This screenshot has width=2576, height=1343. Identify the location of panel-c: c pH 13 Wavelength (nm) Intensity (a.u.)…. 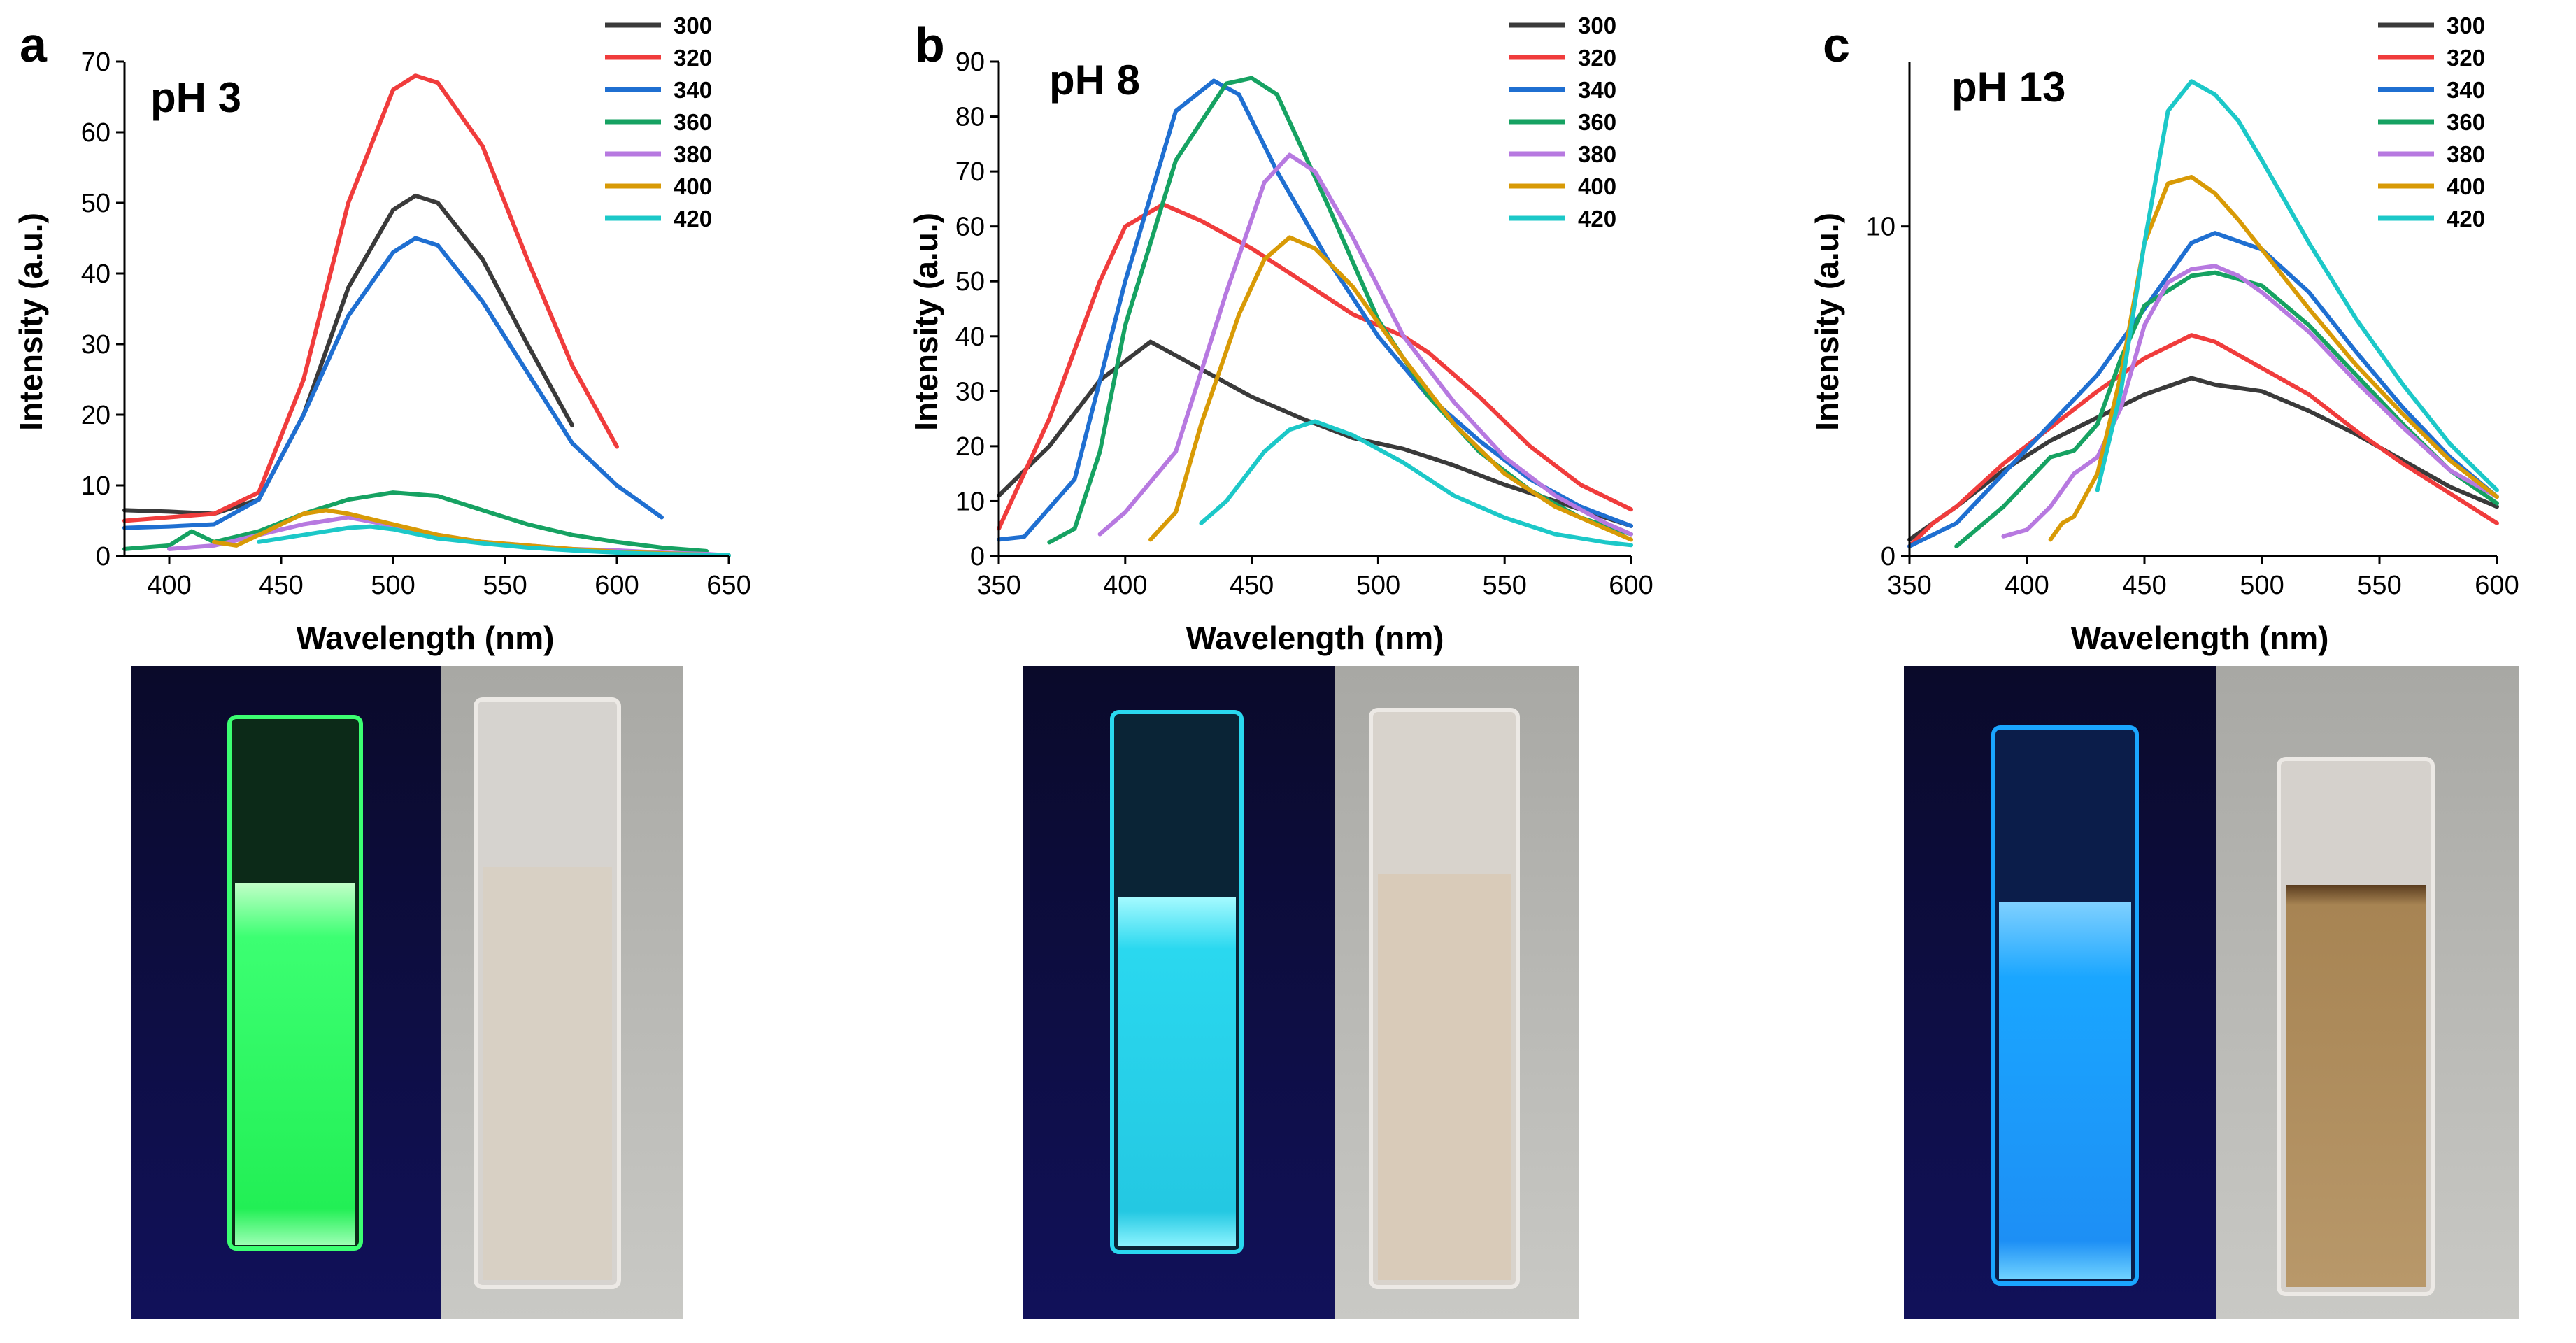
(2164, 334).